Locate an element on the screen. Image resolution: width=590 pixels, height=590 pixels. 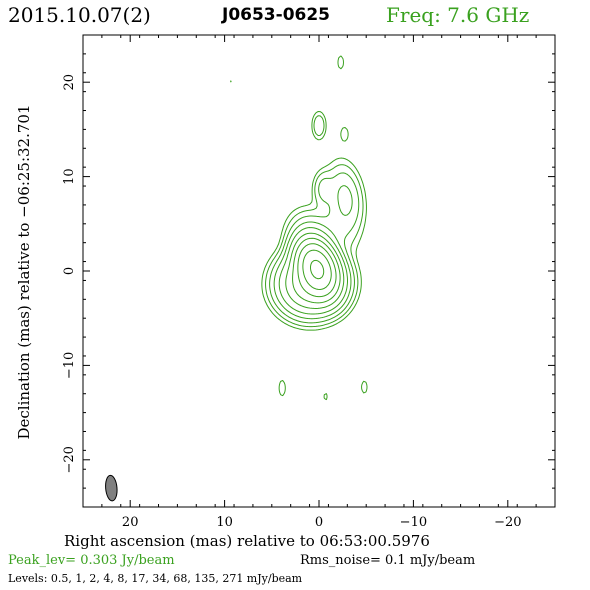
x-tick-label: 10 is located at coordinates (224, 522).